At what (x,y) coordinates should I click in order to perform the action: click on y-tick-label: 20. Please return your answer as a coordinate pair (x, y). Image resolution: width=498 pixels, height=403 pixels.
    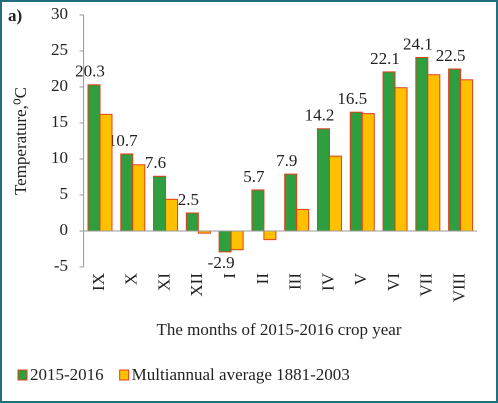
    Looking at the image, I should click on (59, 85).